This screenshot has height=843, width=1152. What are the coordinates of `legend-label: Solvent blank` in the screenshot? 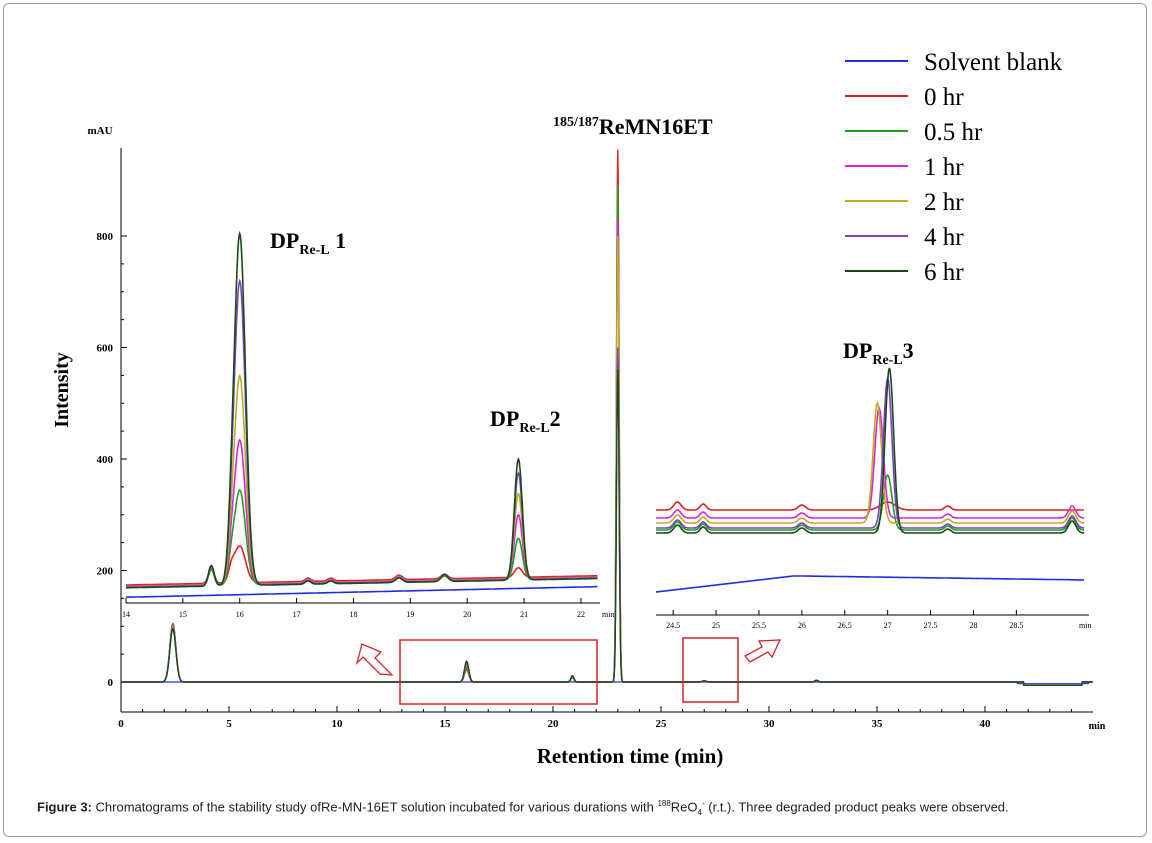 It's located at (993, 62).